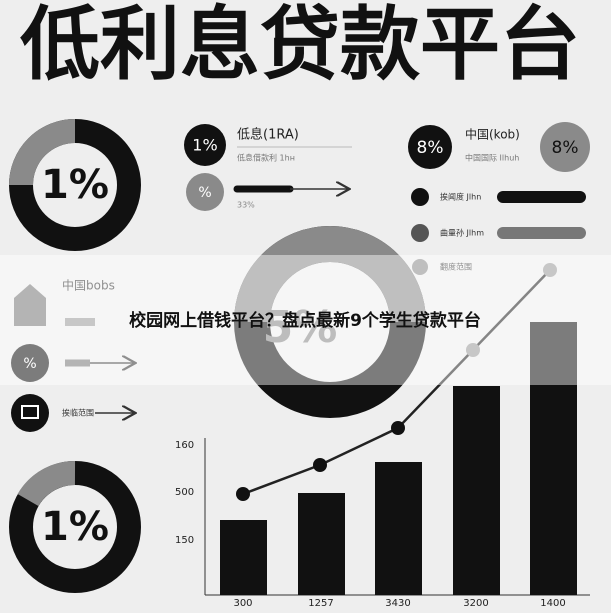 Image resolution: width=611 pixels, height=613 pixels. What do you see at coordinates (184, 492) in the screenshot?
I see `y-label: 500` at bounding box center [184, 492].